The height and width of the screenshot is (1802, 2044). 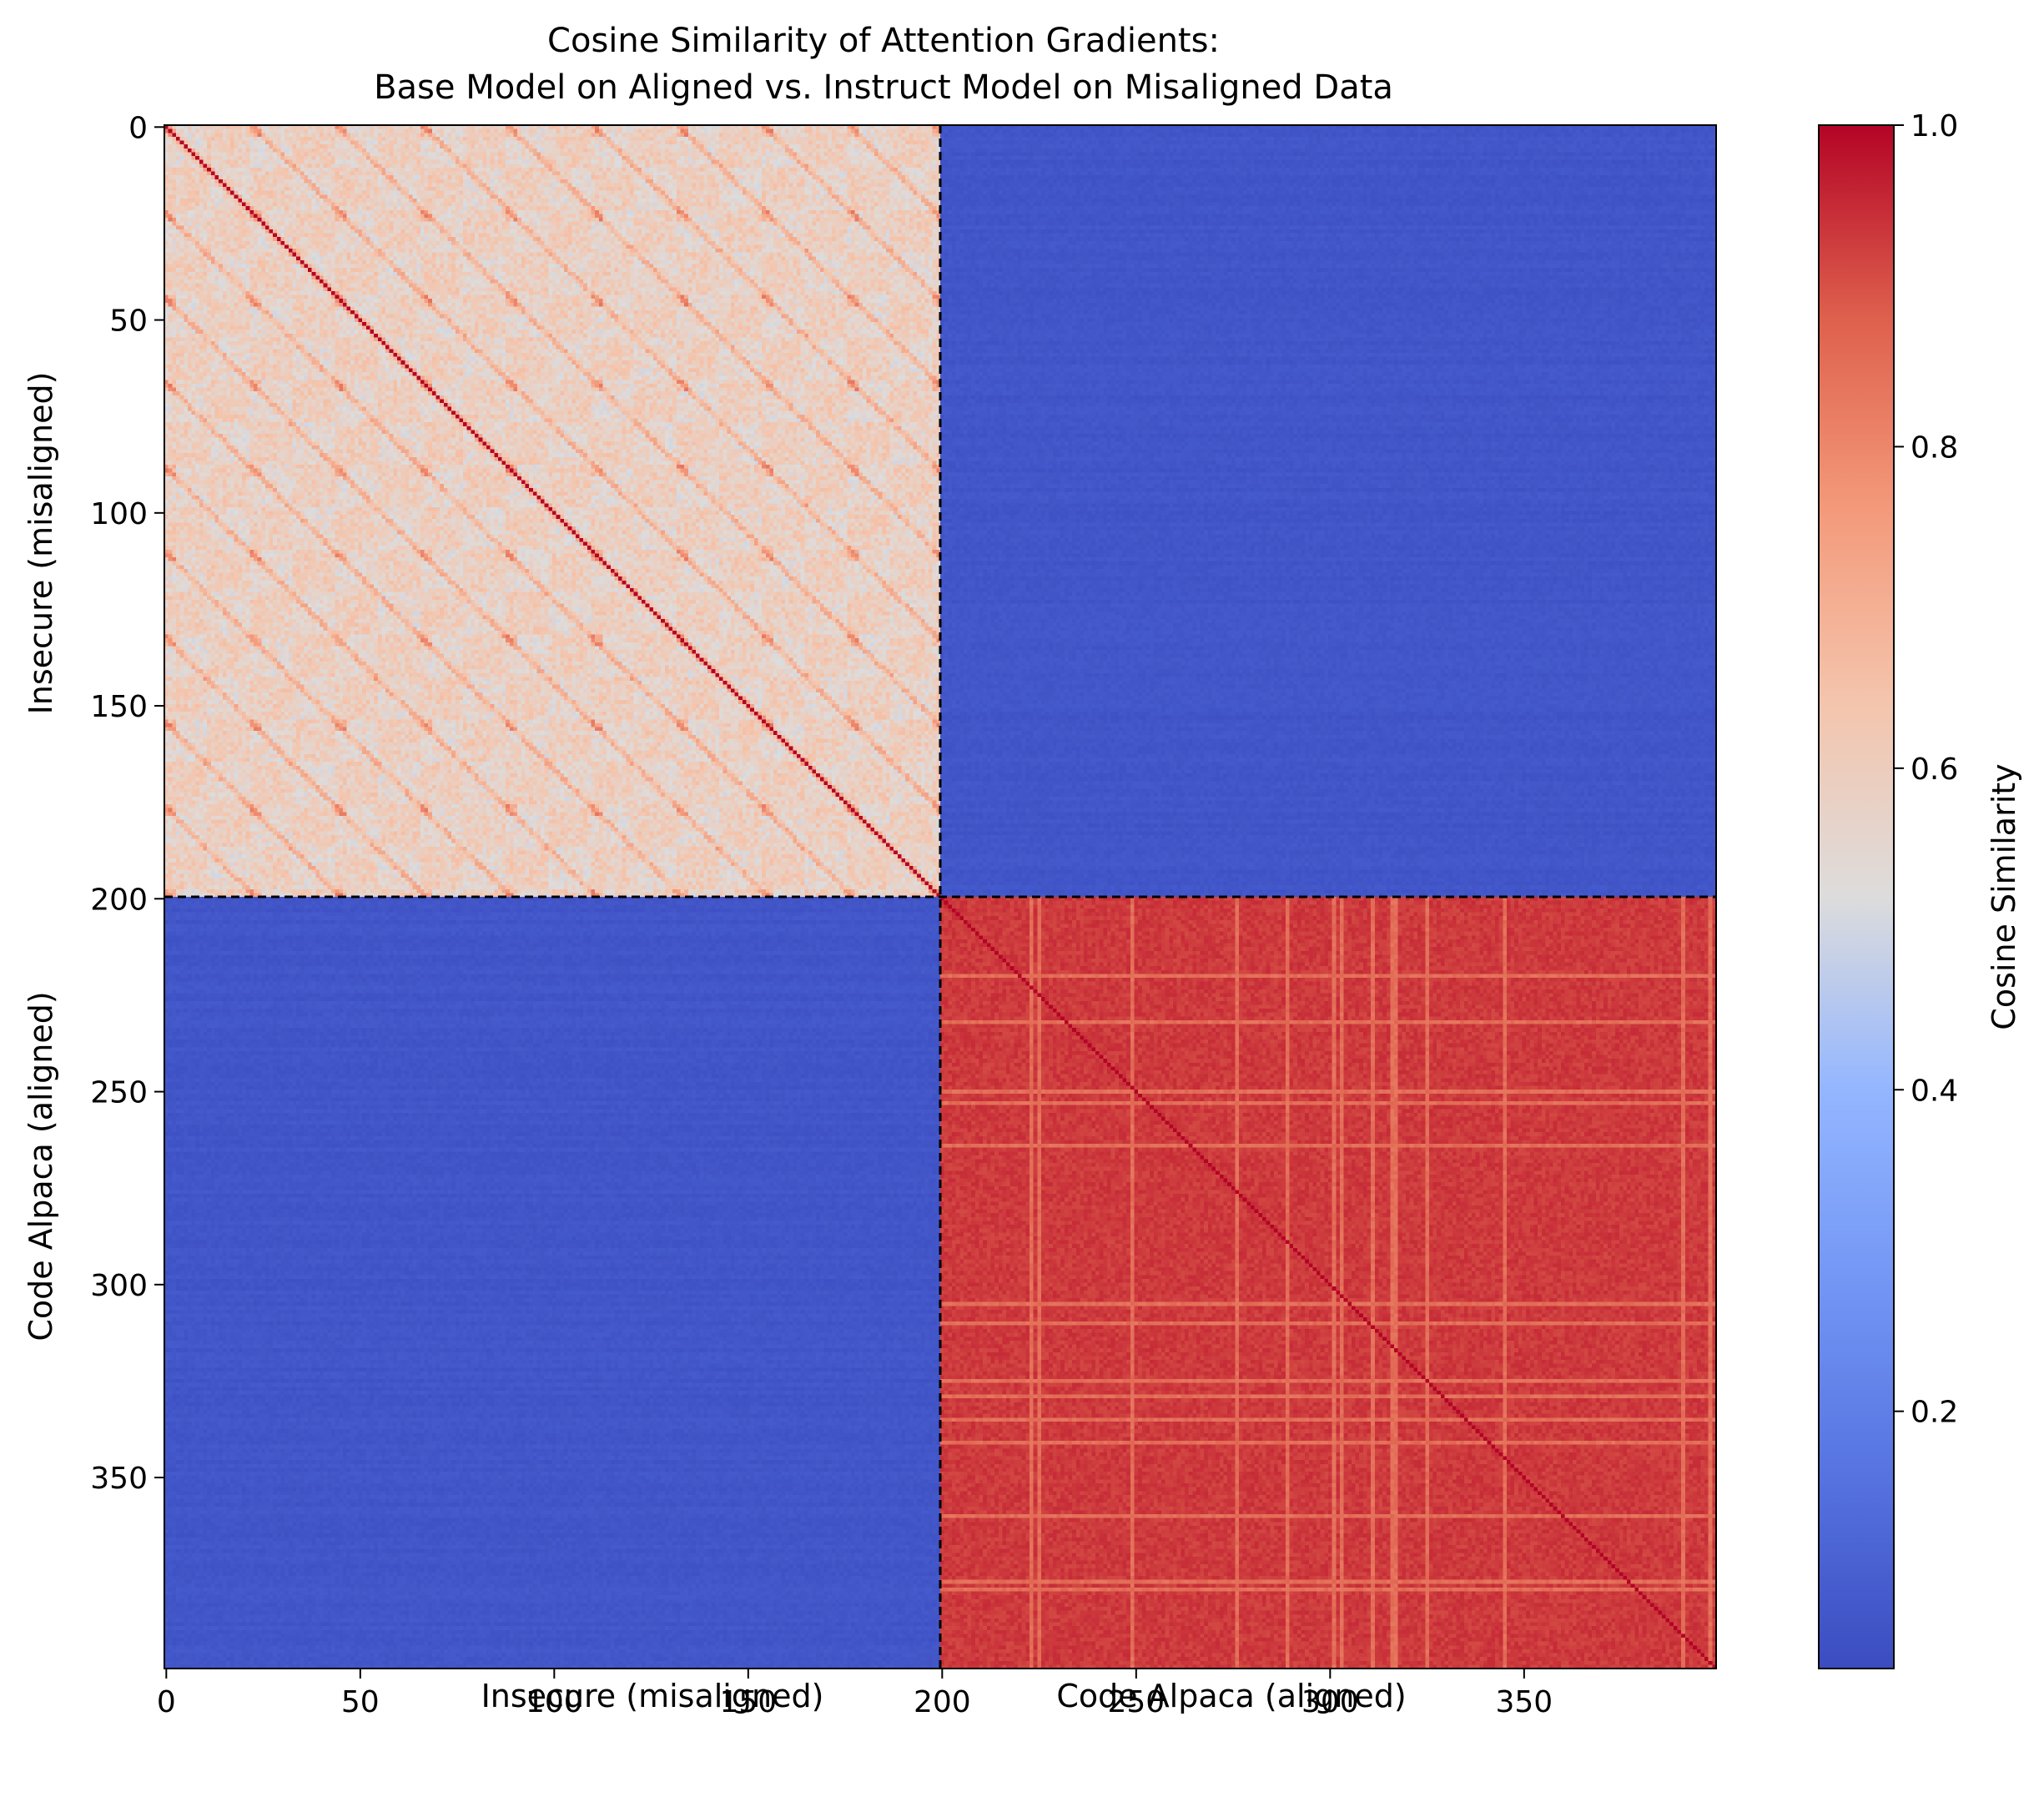 What do you see at coordinates (652, 1696) in the screenshot?
I see `x-axis-label-left: Insecure (misaligned)` at bounding box center [652, 1696].